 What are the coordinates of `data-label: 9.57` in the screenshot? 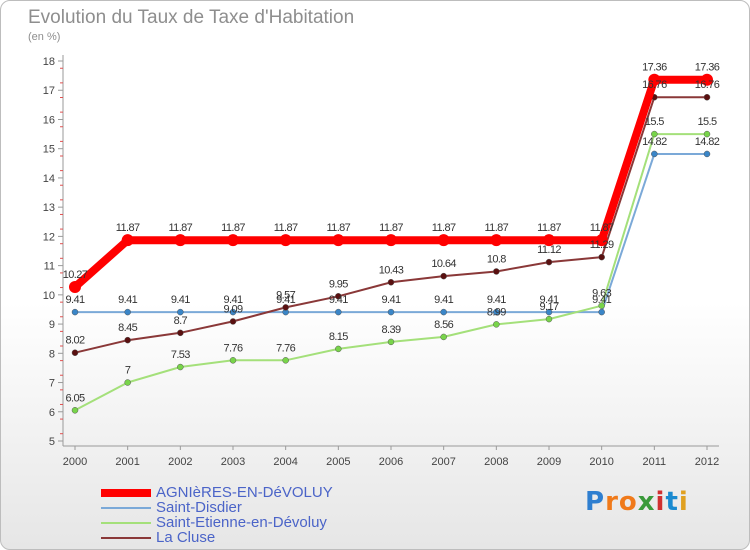 It's located at (285, 295).